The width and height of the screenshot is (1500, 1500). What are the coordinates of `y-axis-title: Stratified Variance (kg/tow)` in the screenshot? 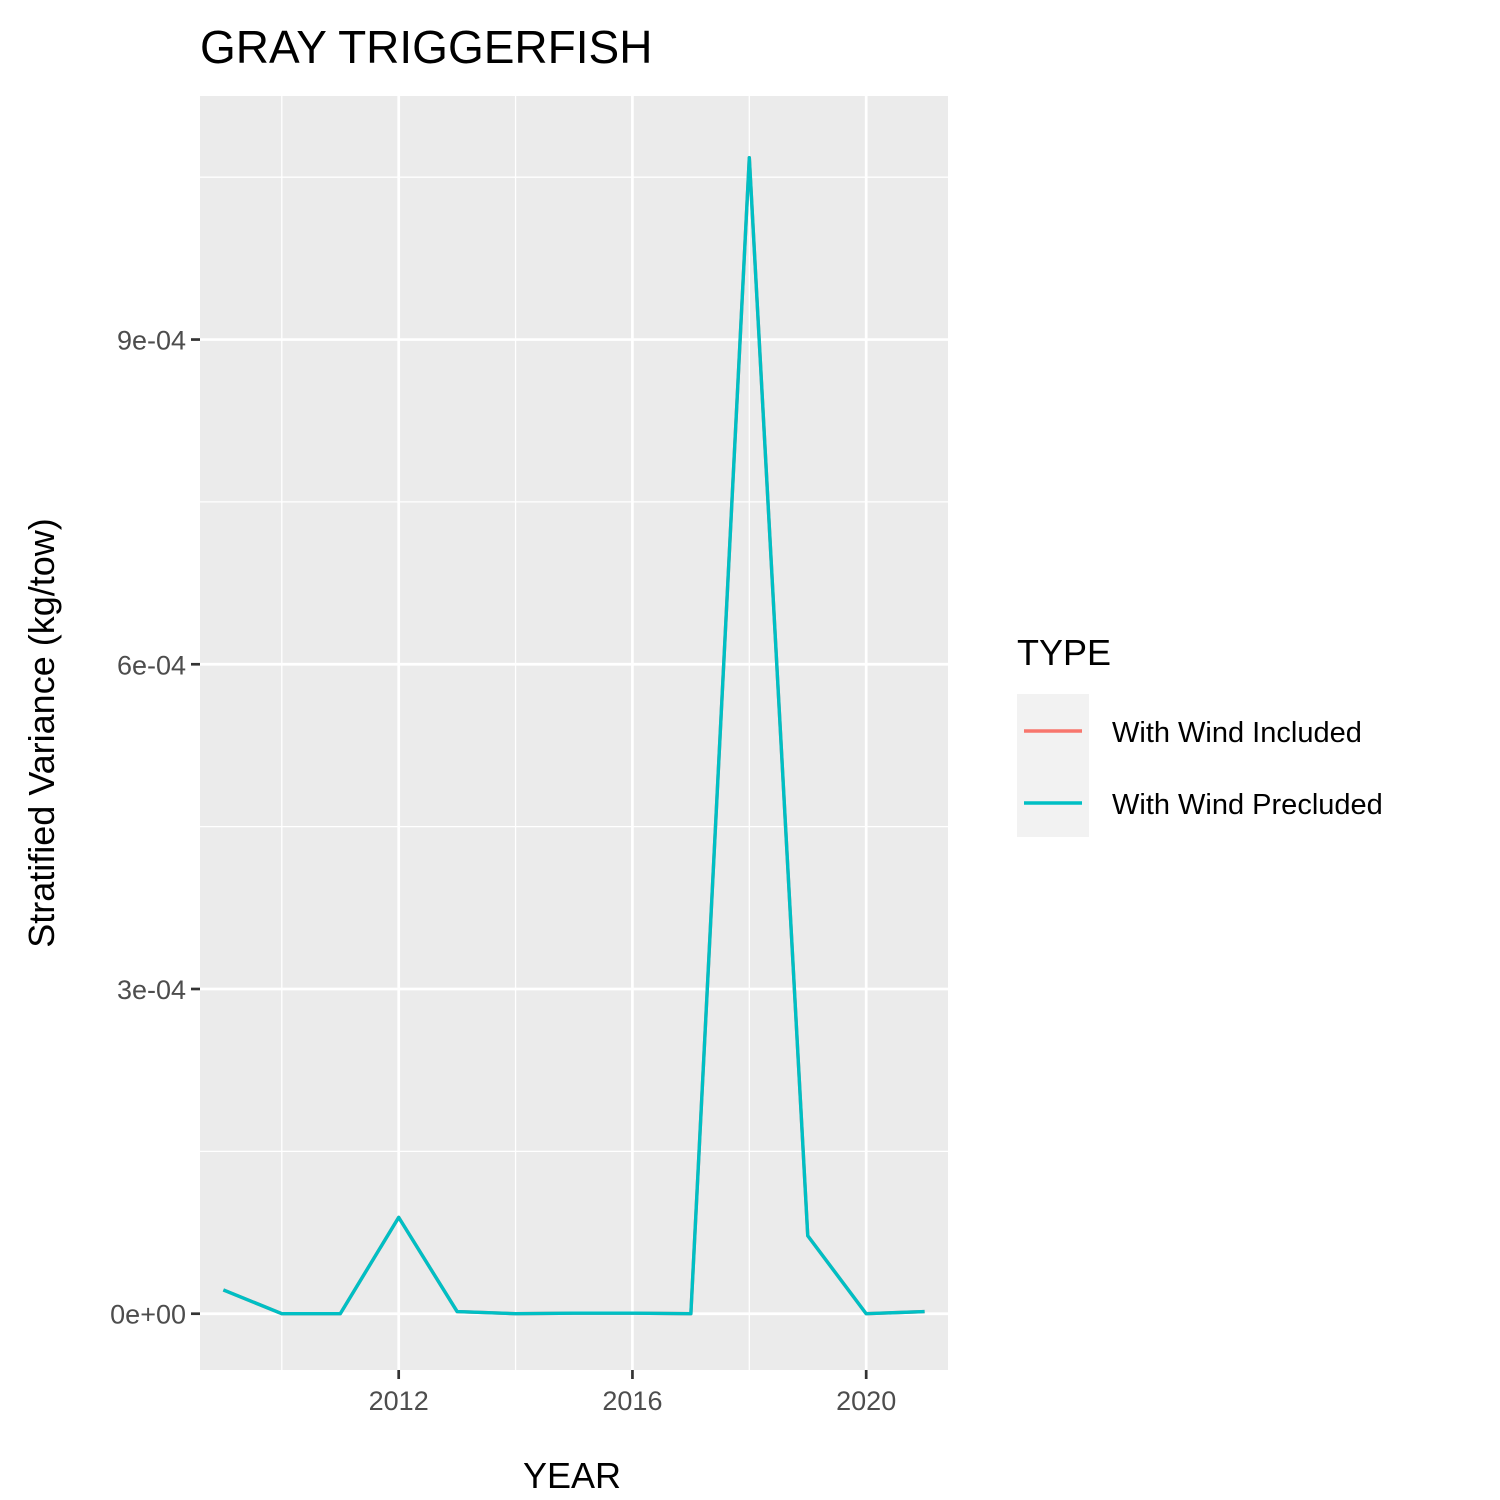 It's located at (41, 733).